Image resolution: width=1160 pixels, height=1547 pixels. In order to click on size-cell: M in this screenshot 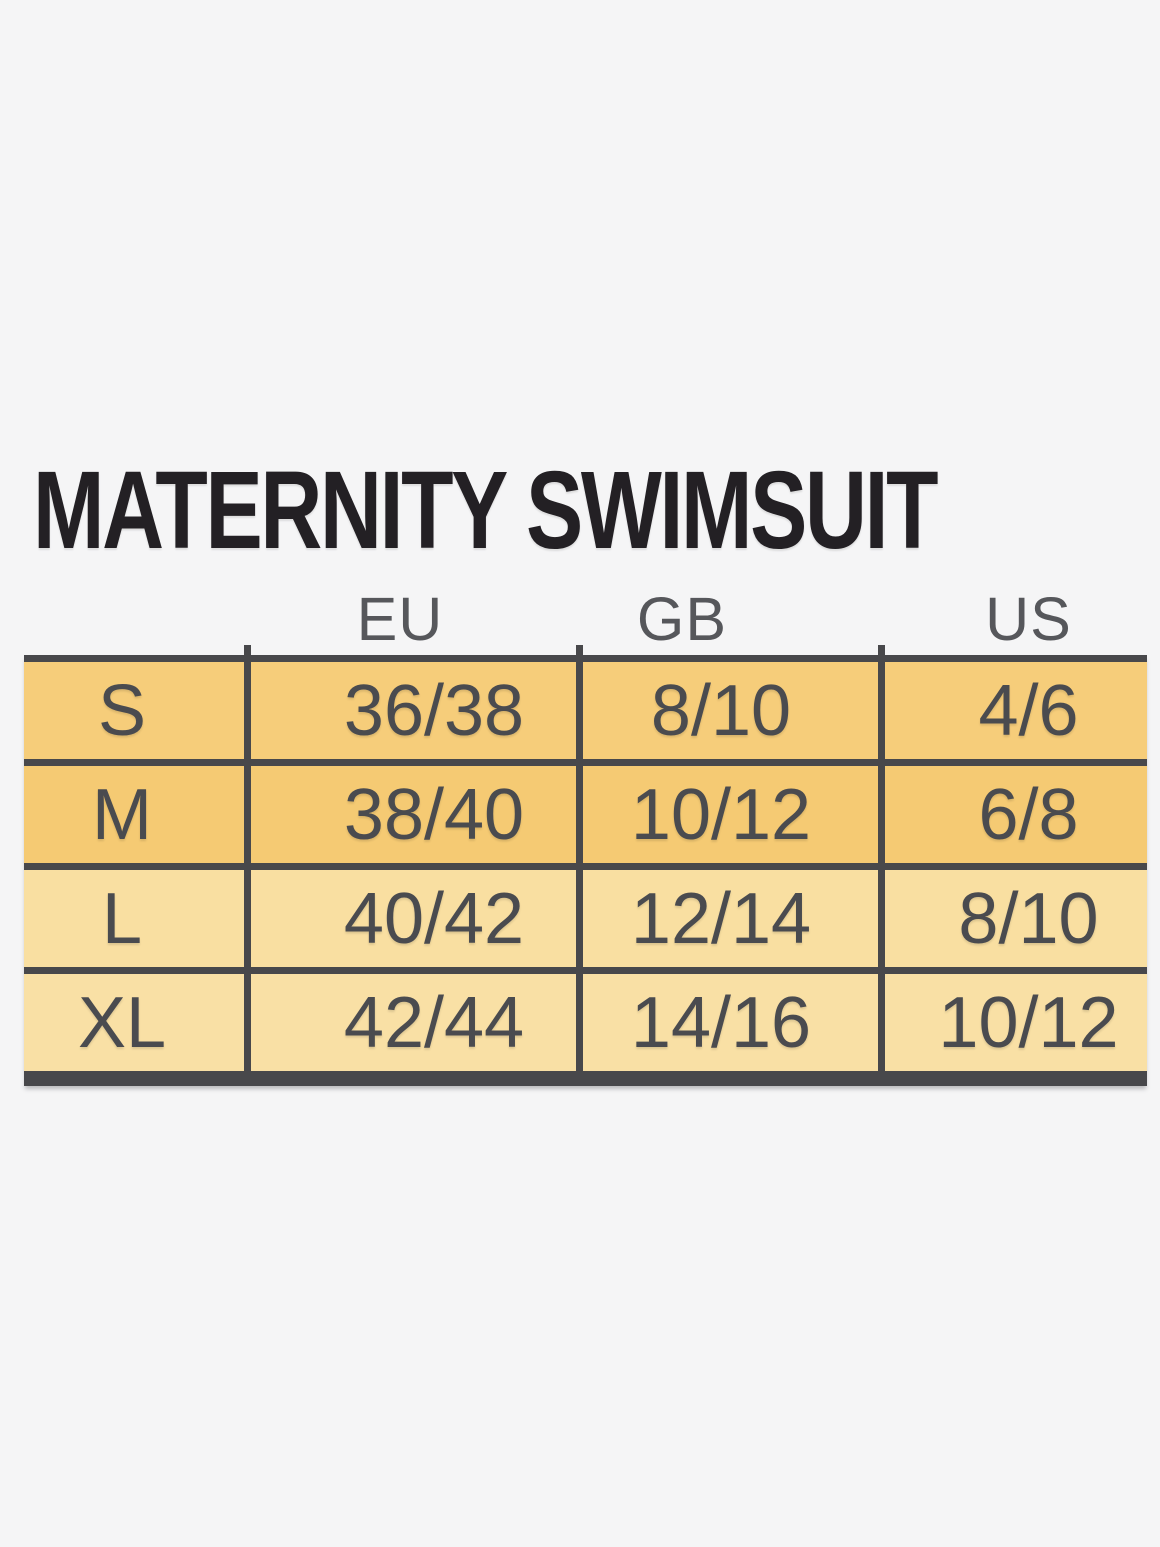, I will do `click(122, 814)`.